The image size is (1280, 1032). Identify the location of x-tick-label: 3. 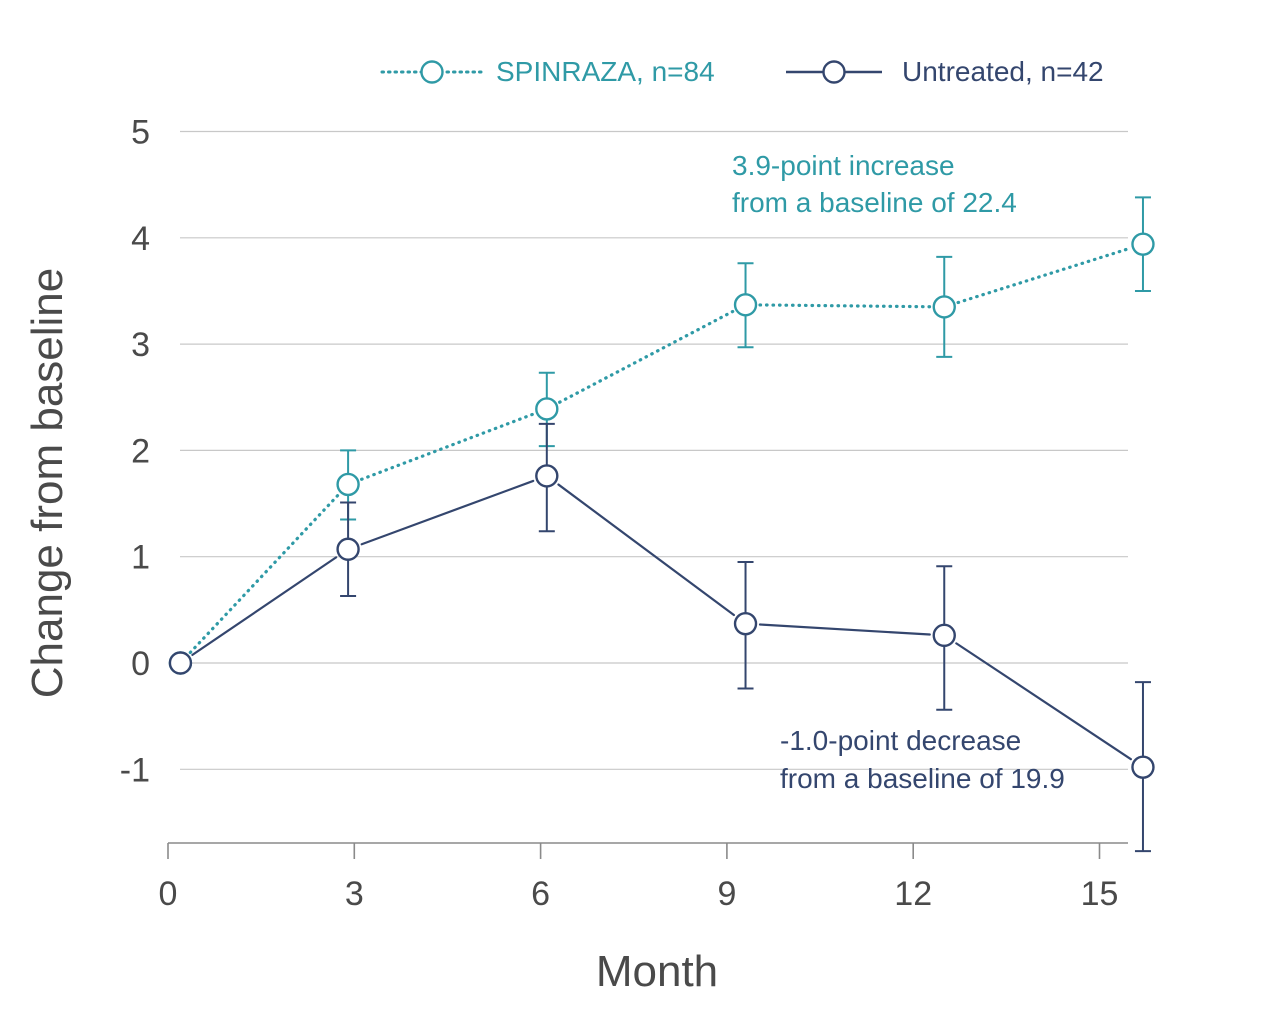
(354, 894).